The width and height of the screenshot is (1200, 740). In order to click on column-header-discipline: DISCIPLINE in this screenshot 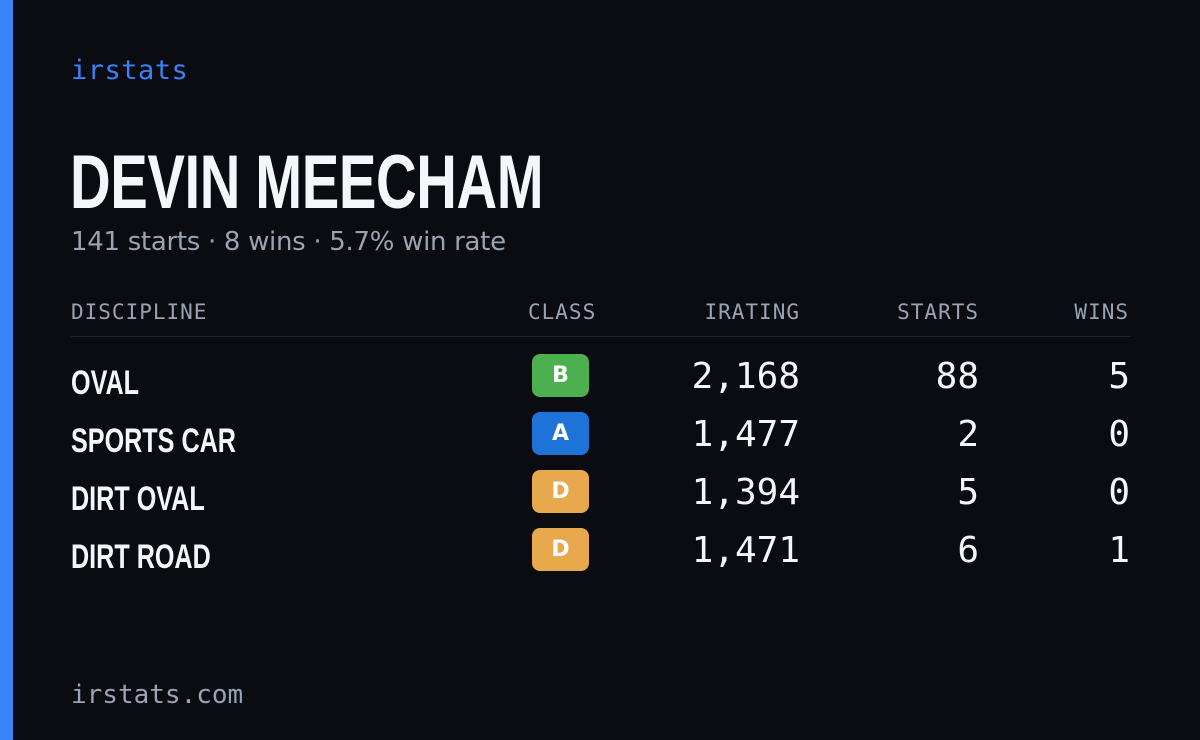, I will do `click(139, 312)`.